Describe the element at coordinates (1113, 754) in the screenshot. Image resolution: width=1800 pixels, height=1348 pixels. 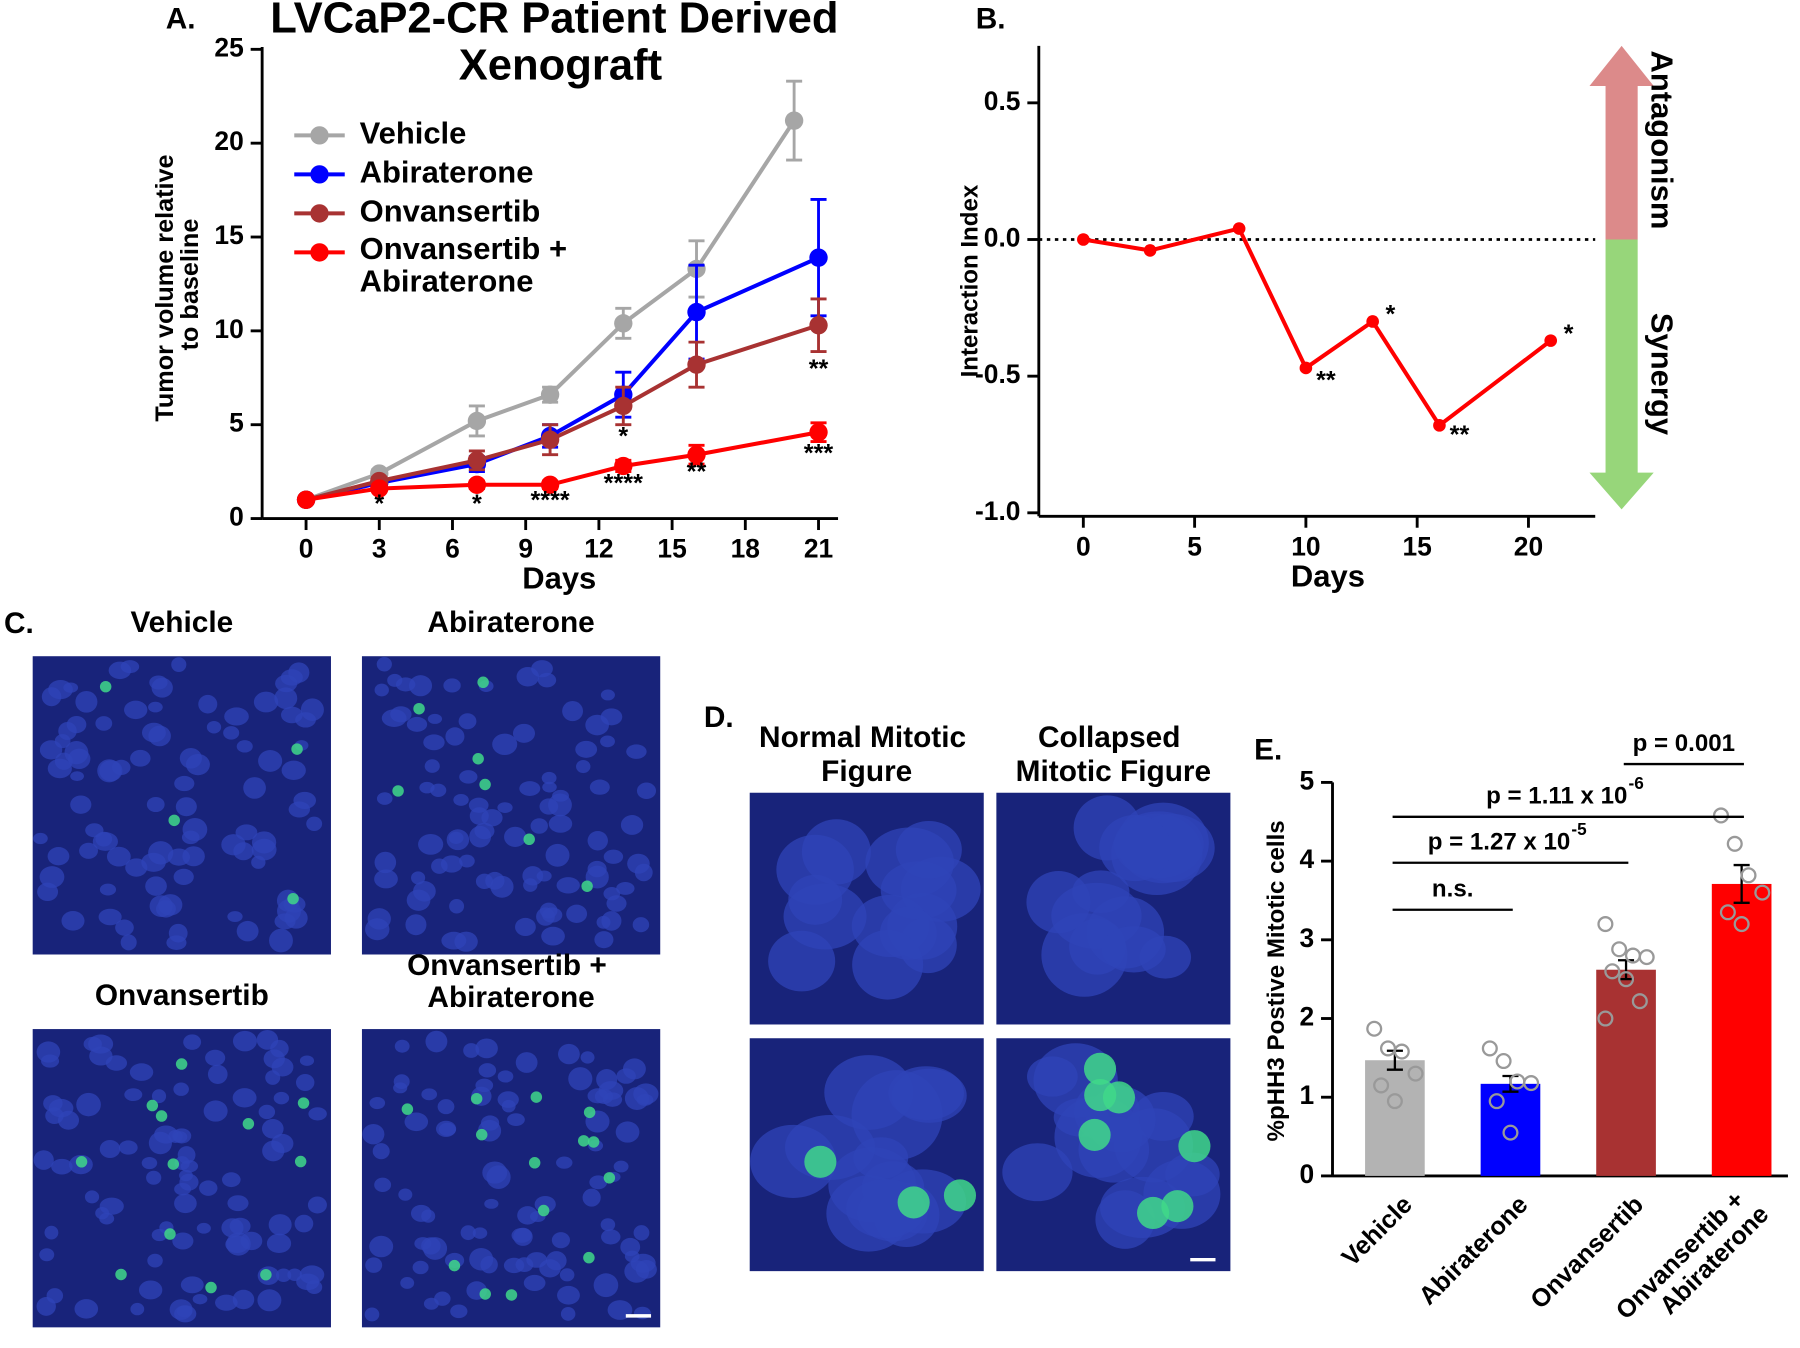
I see `image-title: Collapsed Mitotic Figure` at that location.